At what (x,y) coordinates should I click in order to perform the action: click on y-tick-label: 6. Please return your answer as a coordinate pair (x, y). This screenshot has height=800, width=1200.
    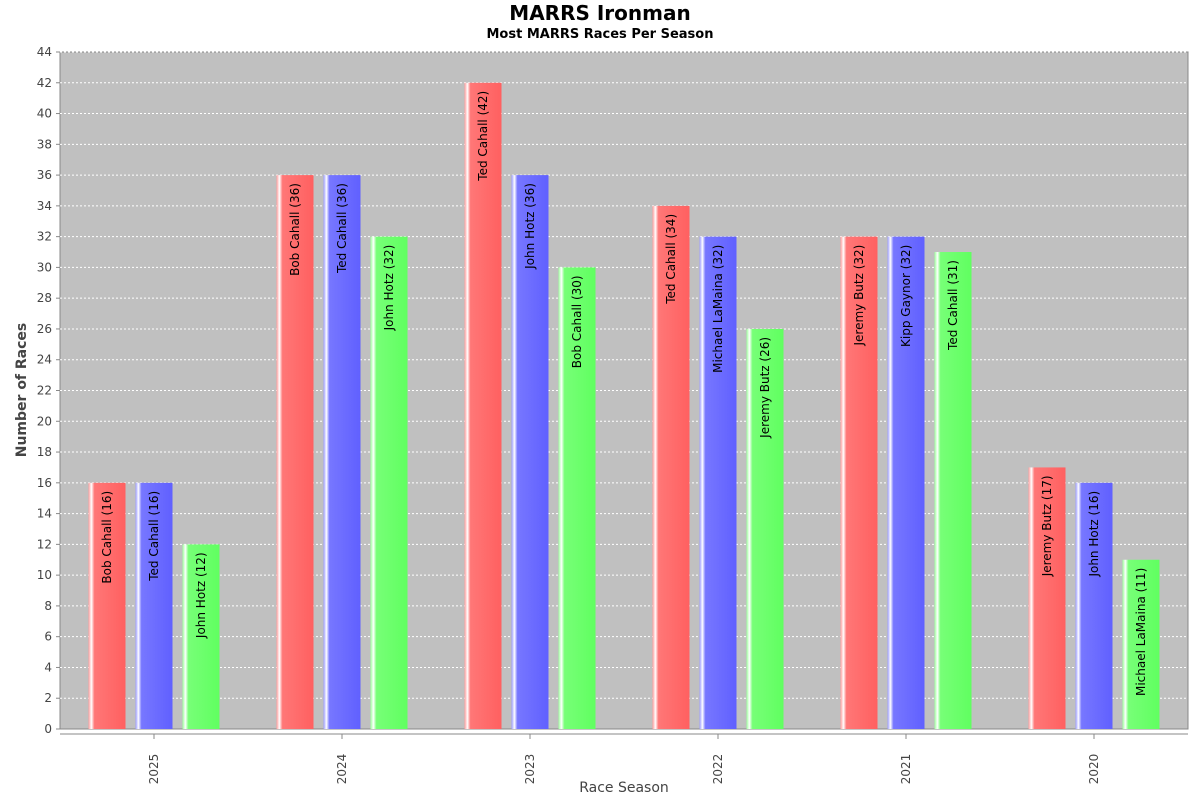
    Looking at the image, I should click on (48, 637).